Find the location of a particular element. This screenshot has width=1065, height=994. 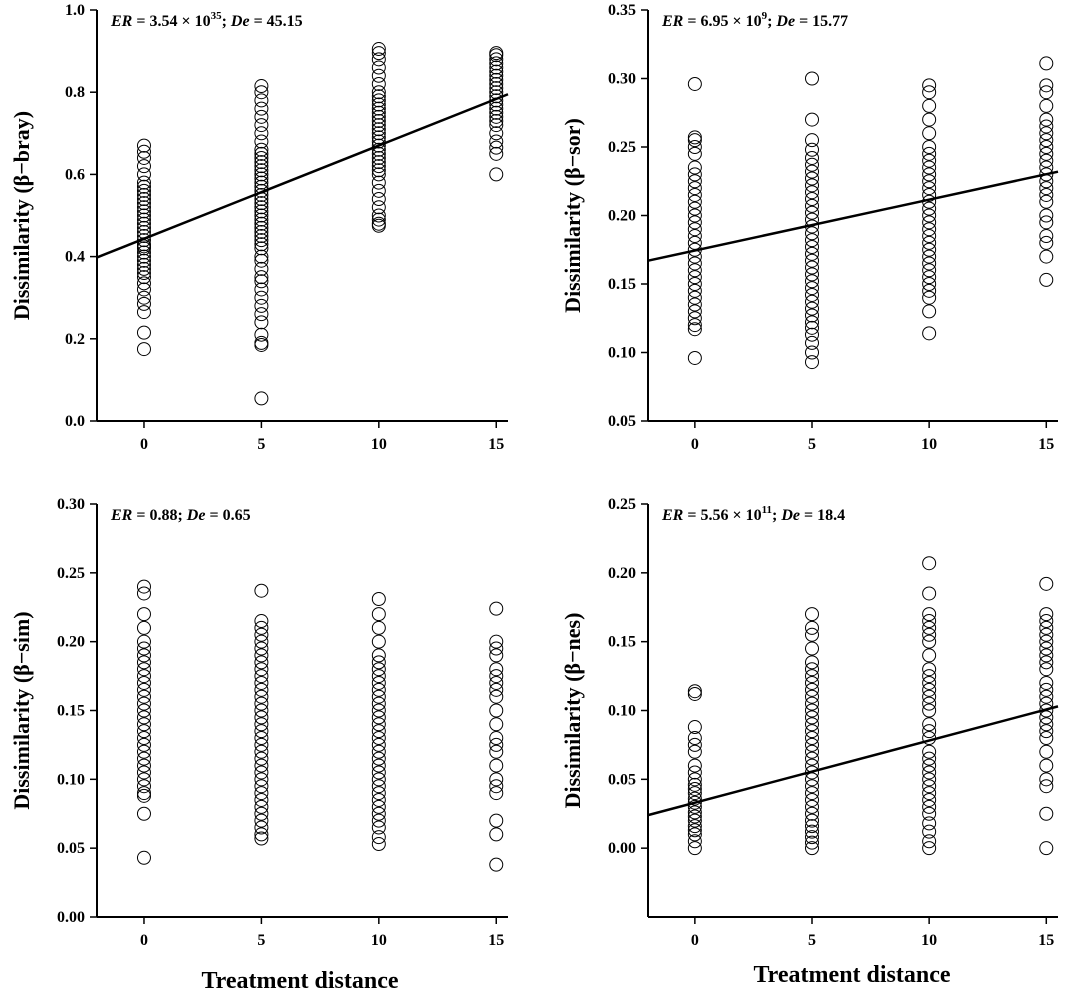

x-tick-label: 0 is located at coordinates (695, 940).